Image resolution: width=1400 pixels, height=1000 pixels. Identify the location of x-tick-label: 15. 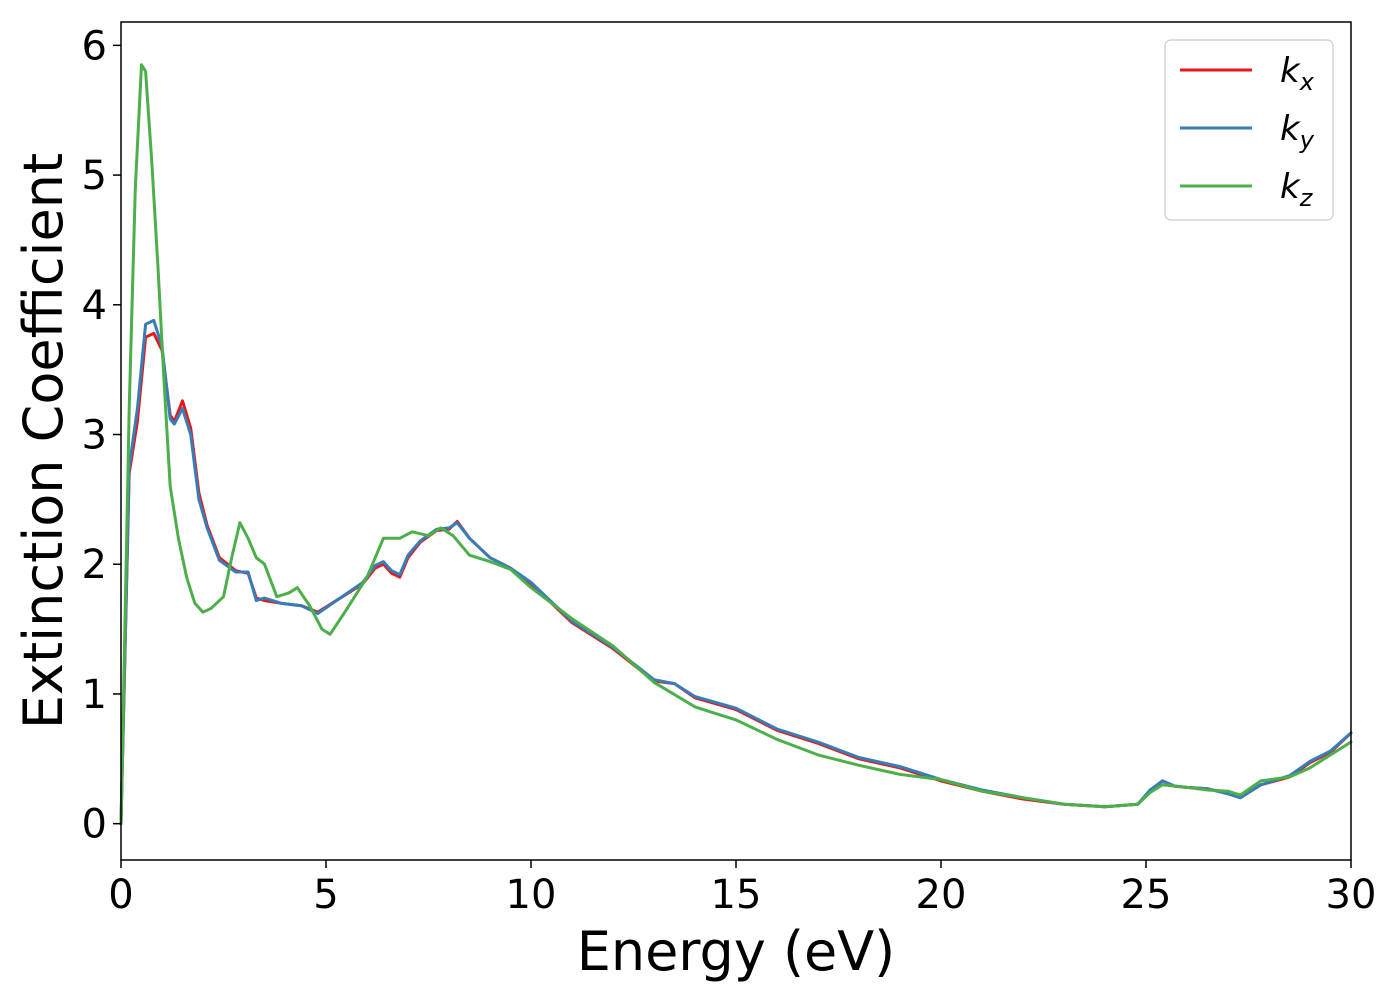
(736, 895).